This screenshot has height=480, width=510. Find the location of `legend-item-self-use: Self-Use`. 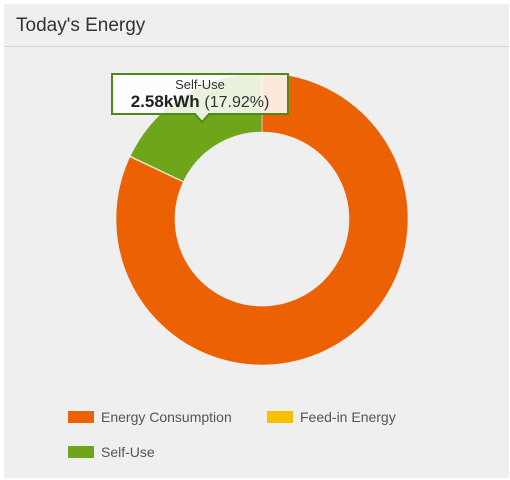

legend-item-self-use: Self-Use is located at coordinates (111, 452).